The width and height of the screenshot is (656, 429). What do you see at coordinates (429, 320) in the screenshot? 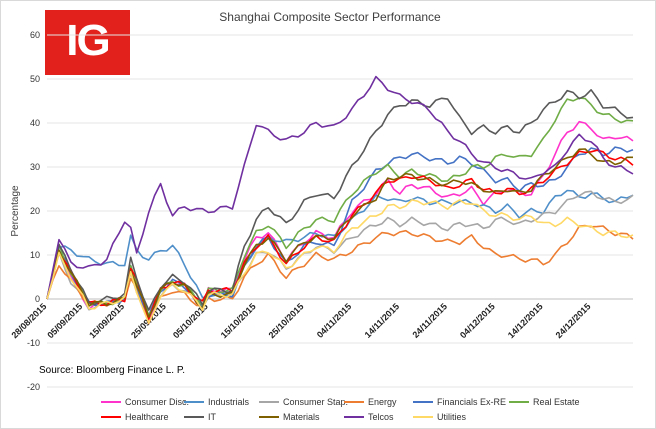
I see `x-tick-label: 24/11/2015` at bounding box center [429, 320].